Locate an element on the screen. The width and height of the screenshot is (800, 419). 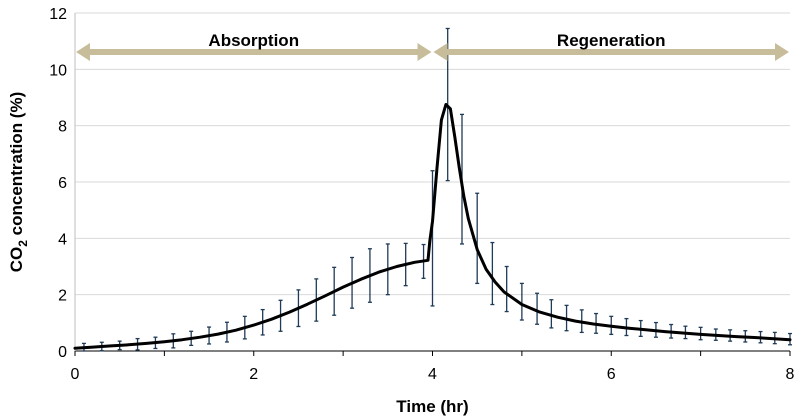
y-tick-label: 6 is located at coordinates (62, 183).